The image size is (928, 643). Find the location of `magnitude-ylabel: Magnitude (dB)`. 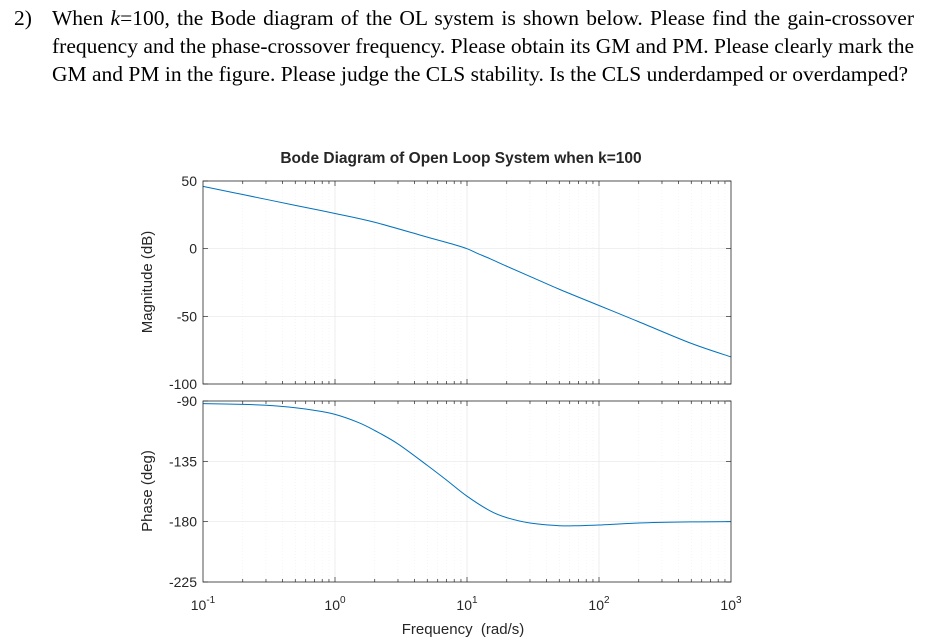

magnitude-ylabel: Magnitude (dB) is located at coordinates (147, 282).